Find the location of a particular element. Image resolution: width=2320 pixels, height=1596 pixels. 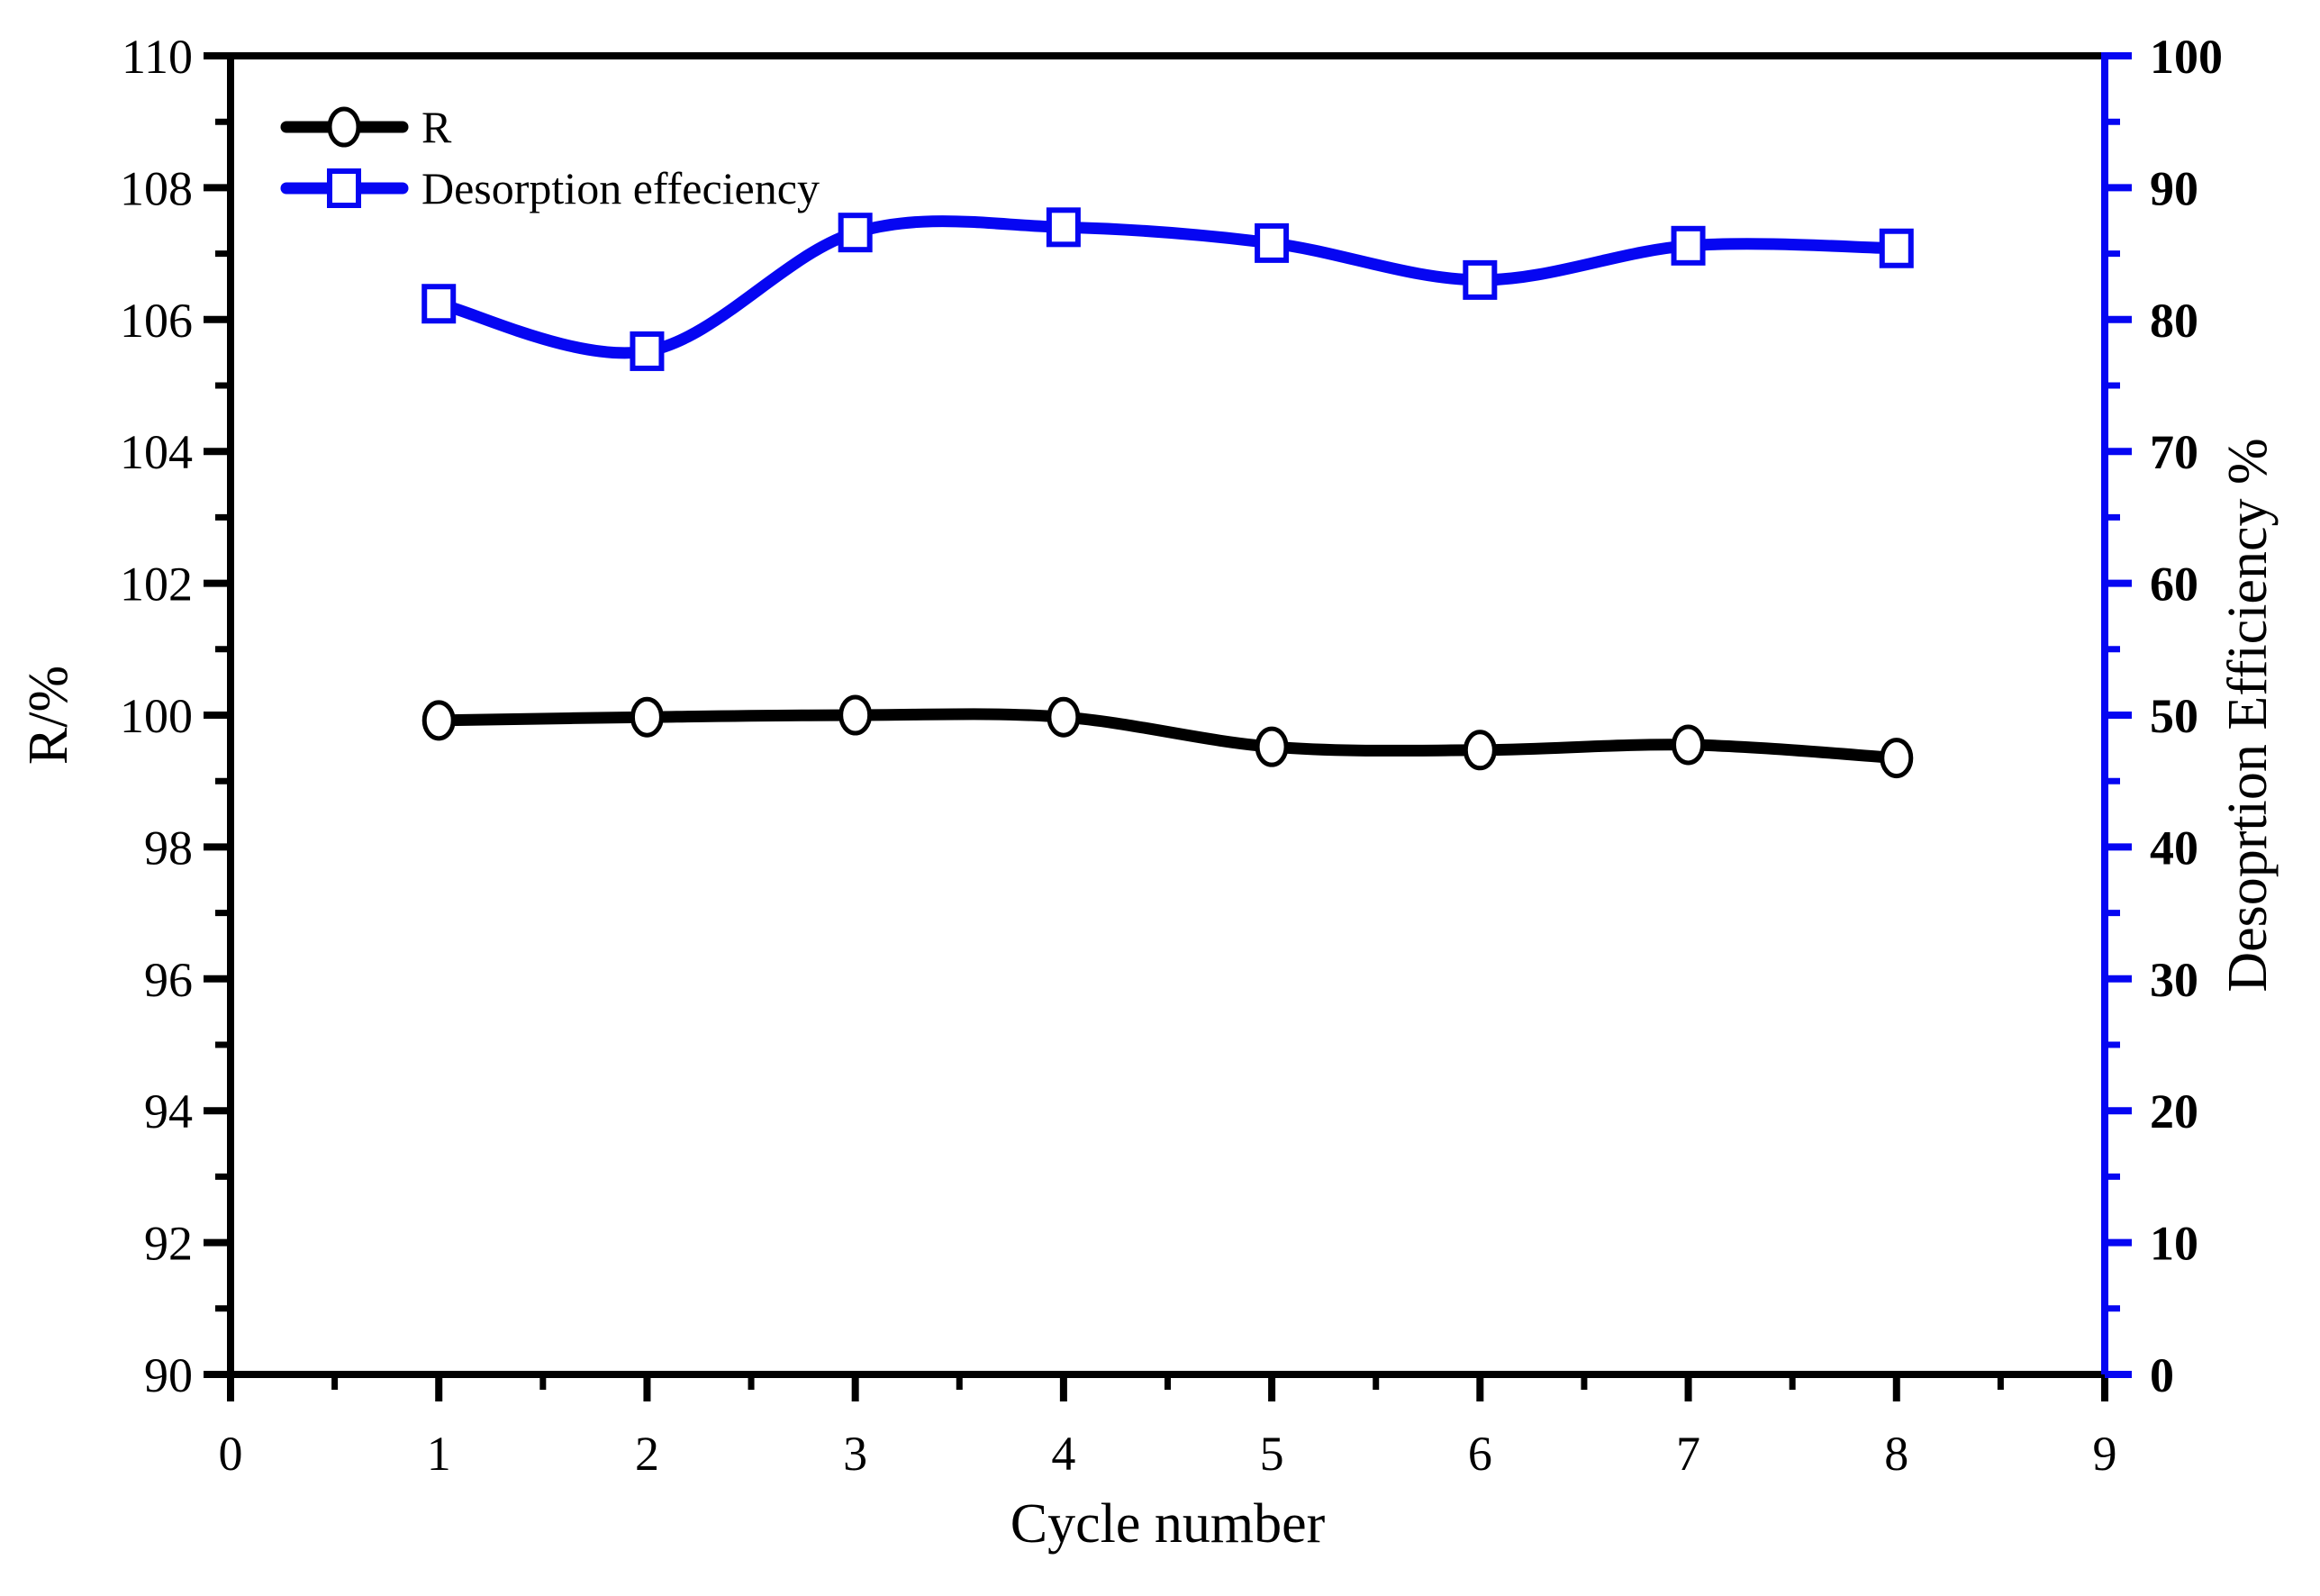

left-tick-label: 92 is located at coordinates (168, 1244).